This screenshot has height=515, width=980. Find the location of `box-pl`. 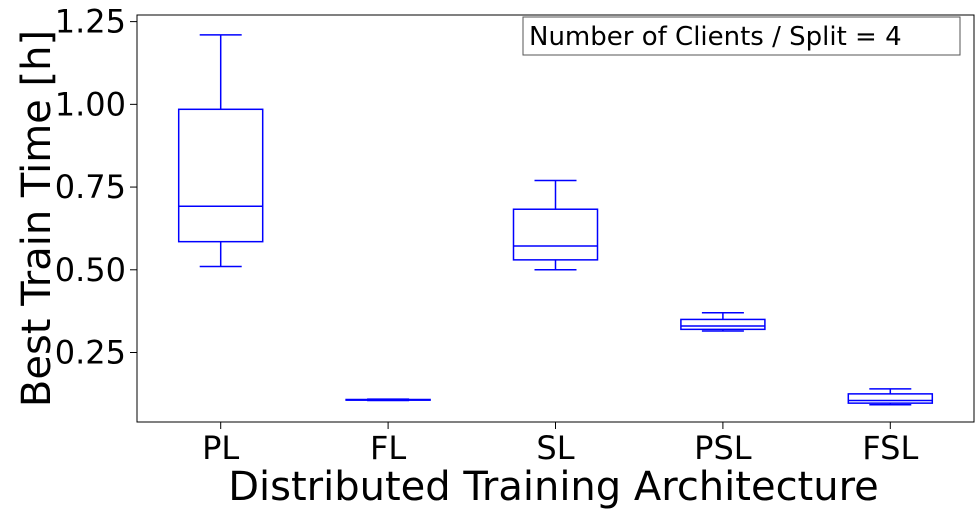

box-pl is located at coordinates (220, 151).